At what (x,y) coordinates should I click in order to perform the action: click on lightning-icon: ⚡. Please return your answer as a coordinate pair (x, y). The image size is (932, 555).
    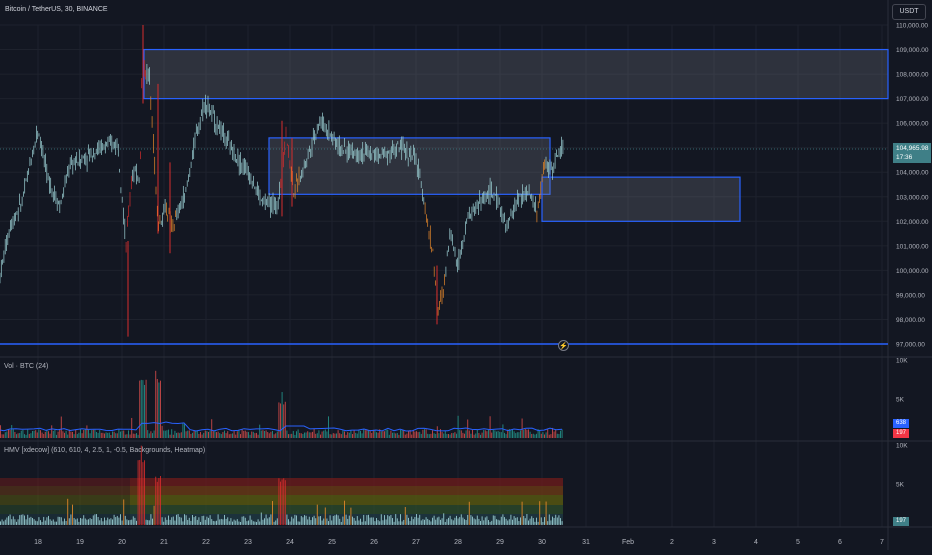
    Looking at the image, I should click on (563, 345).